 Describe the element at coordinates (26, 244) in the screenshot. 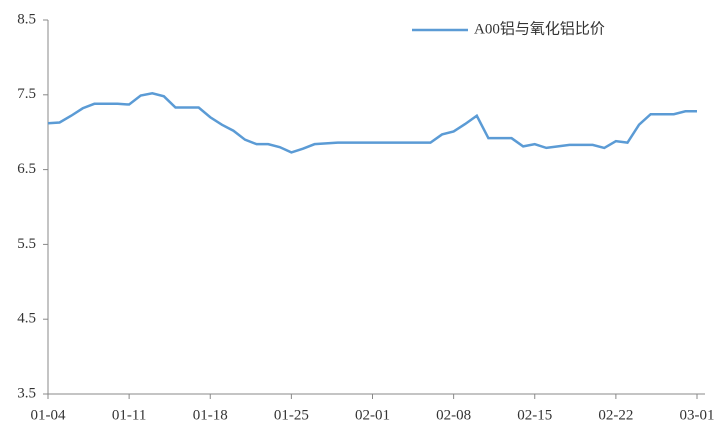

I see `y-tick-label: 5.5` at that location.